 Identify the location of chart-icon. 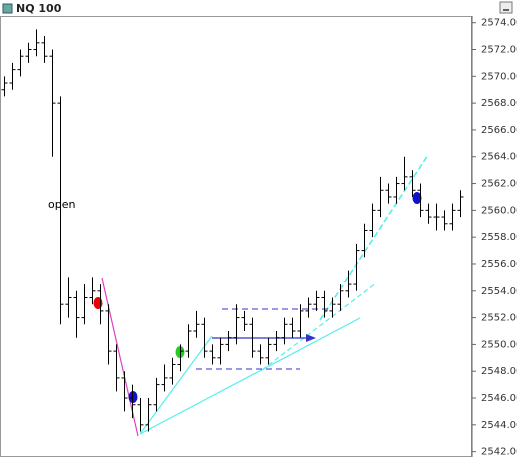
(7, 8).